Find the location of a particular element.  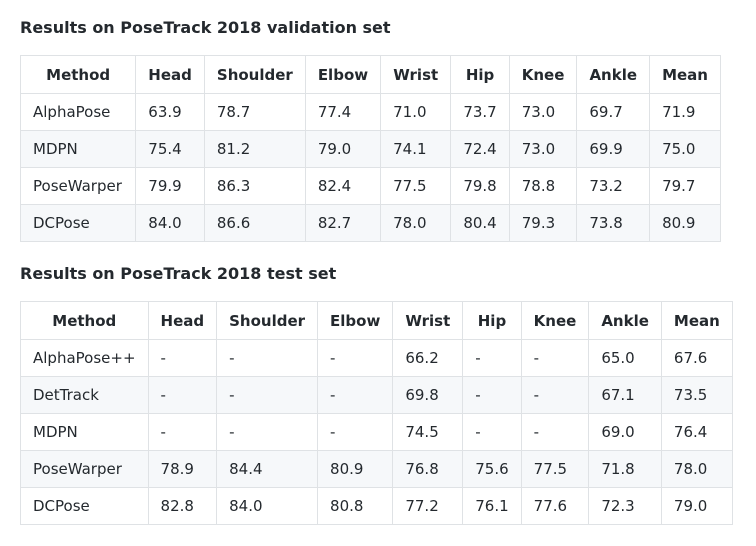

score-cell: 73.7 is located at coordinates (480, 112).